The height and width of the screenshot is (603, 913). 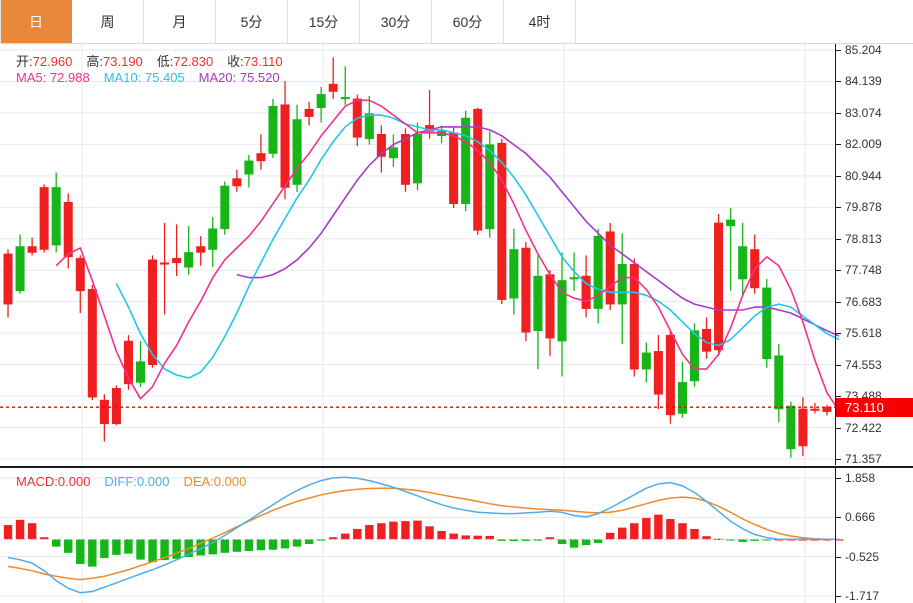 What do you see at coordinates (857, 557) in the screenshot?
I see `macd-tick-2: -0.525` at bounding box center [857, 557].